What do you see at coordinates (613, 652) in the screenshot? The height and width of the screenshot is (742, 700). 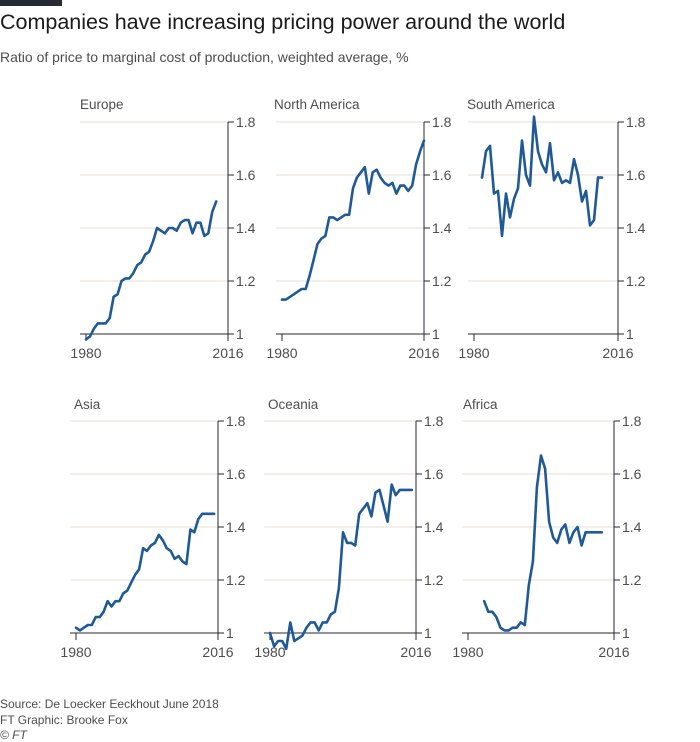 I see `panel-6-x-tick-label: 2016` at bounding box center [613, 652].